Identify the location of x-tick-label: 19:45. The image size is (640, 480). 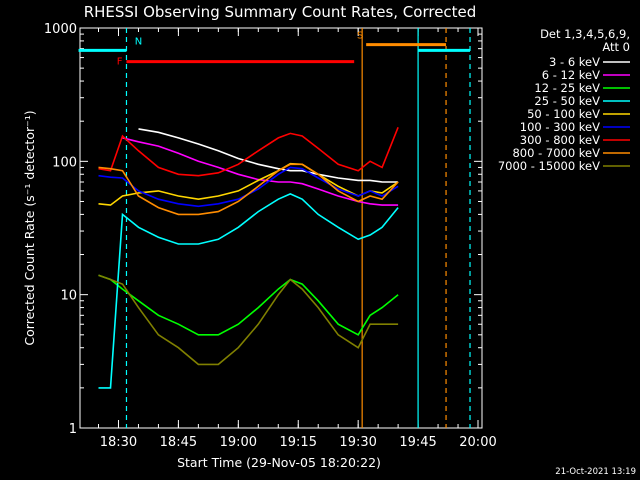
(417, 442).